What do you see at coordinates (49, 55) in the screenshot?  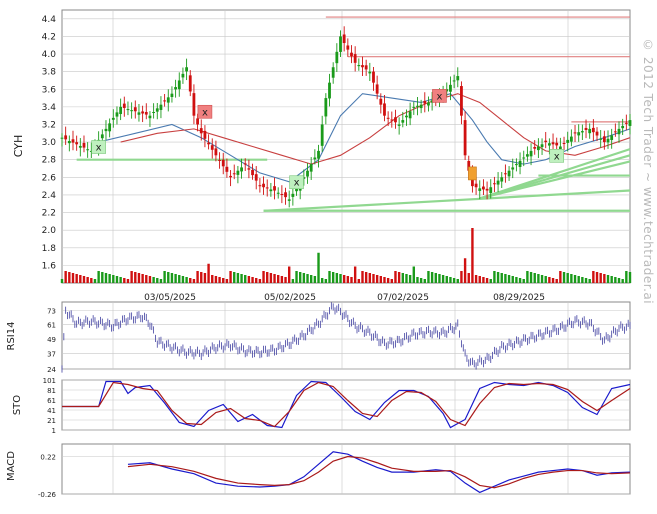 I see `y-tick-label: 4.0` at bounding box center [49, 55].